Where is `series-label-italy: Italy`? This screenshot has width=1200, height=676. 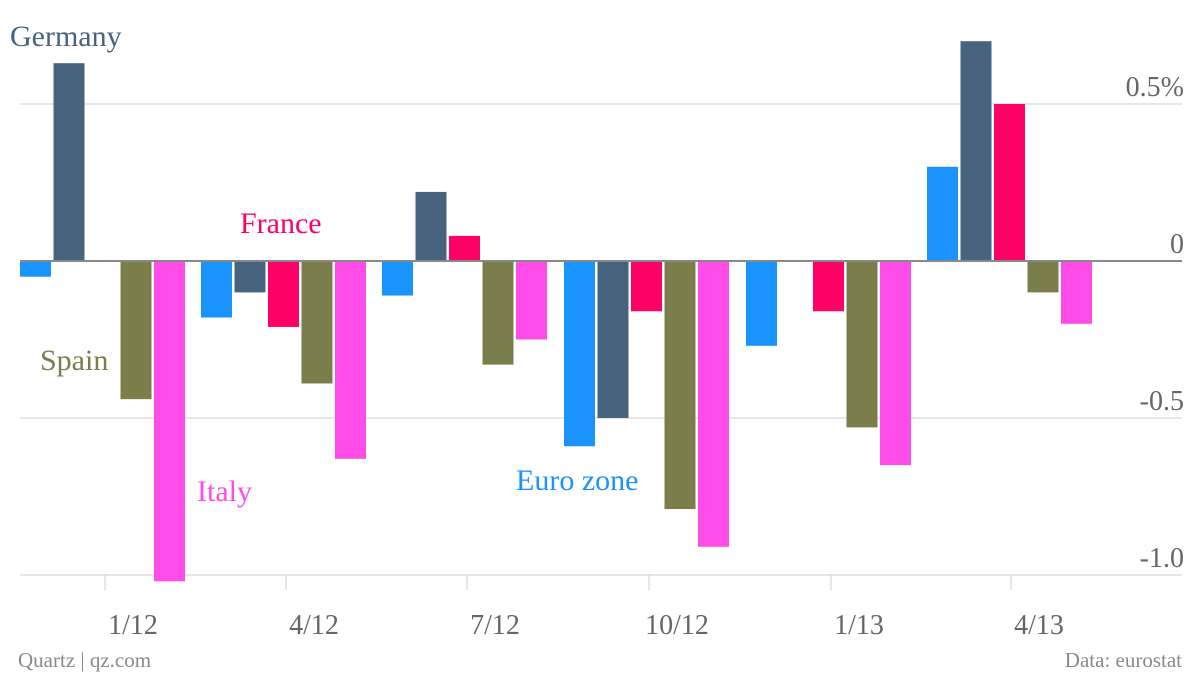
series-label-italy: Italy is located at coordinates (224, 491).